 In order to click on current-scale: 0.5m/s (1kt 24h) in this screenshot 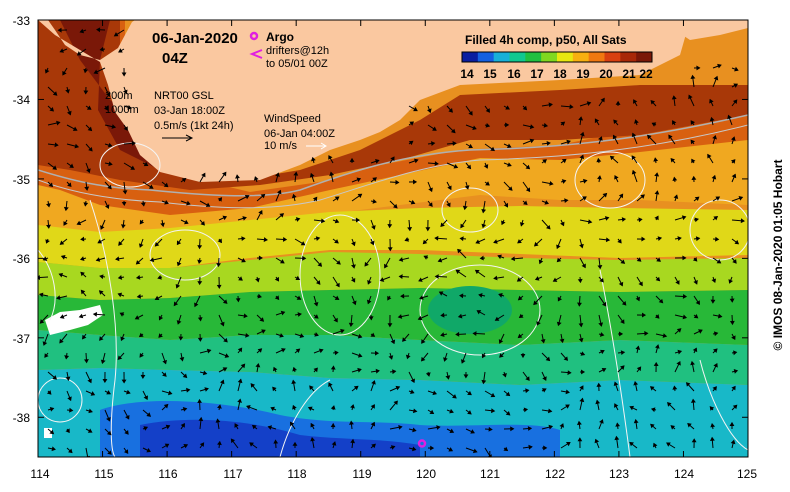, I will do `click(193, 126)`.